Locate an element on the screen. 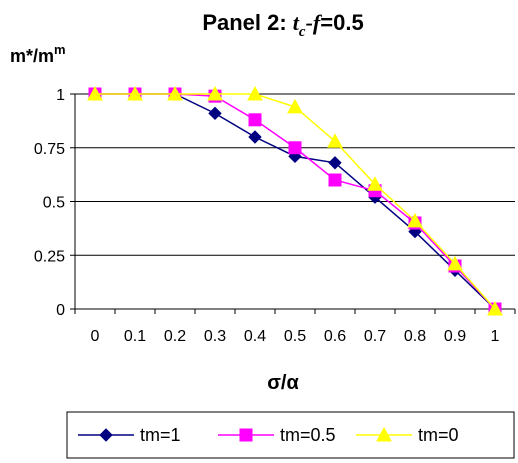 The image size is (518, 463). y-tick-label-0: 0 is located at coordinates (60, 310).